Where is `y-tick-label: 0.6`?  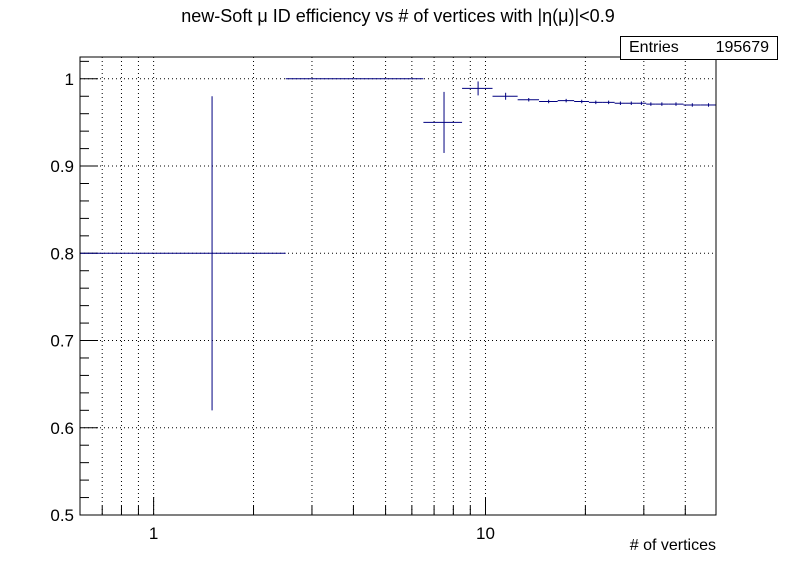
y-tick-label: 0.6 is located at coordinates (62, 428).